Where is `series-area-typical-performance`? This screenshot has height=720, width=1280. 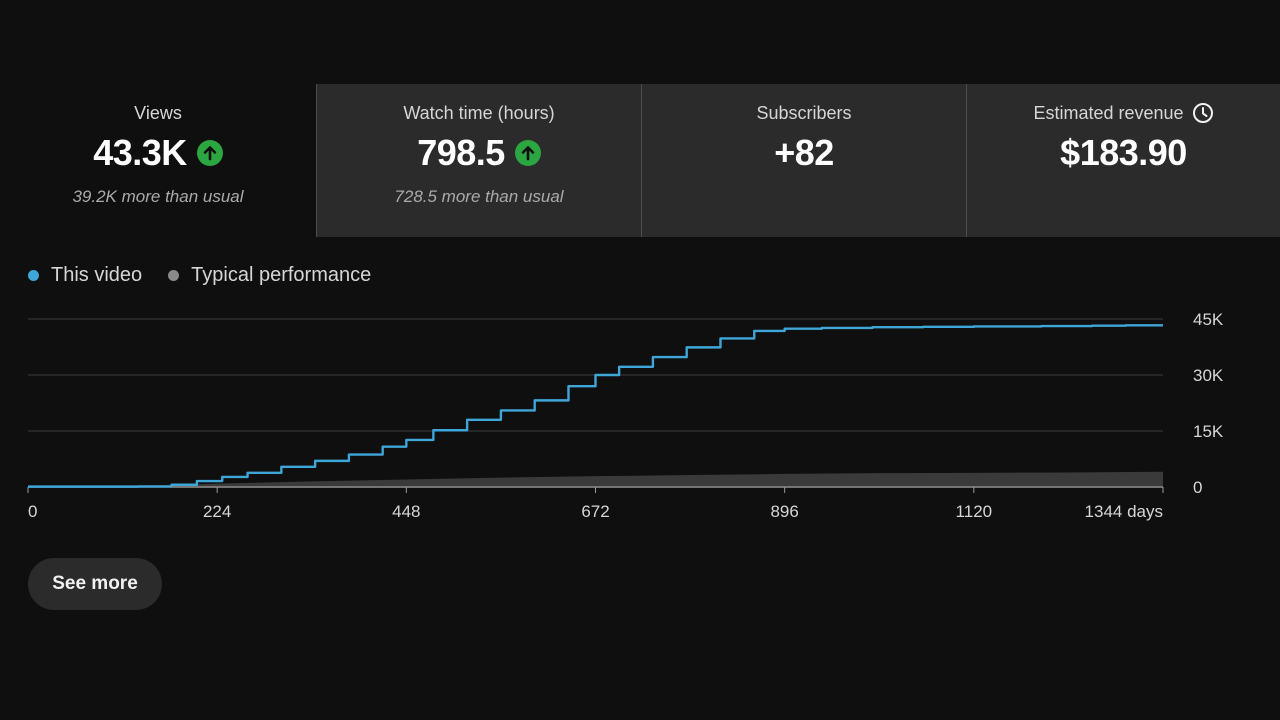
series-area-typical-performance is located at coordinates (595, 479).